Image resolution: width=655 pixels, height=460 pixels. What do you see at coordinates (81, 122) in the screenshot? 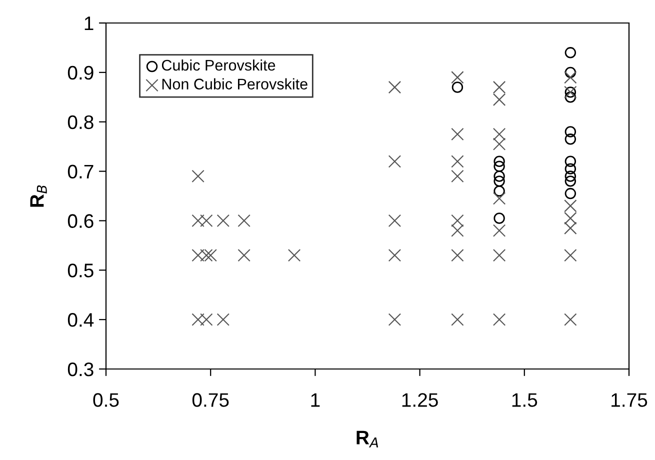
I see `y-tick-label: 0.8` at bounding box center [81, 122].